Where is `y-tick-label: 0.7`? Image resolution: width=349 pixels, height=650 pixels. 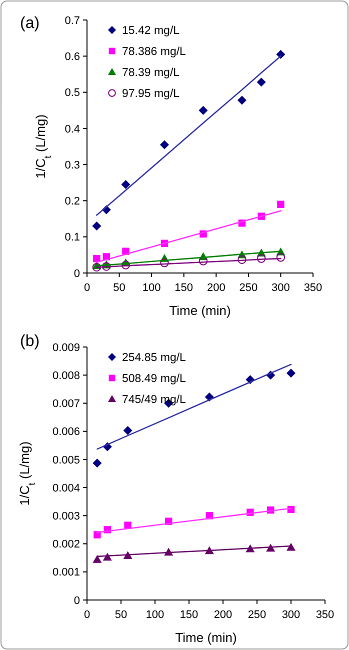
y-tick-label: 0.7 is located at coordinates (72, 20).